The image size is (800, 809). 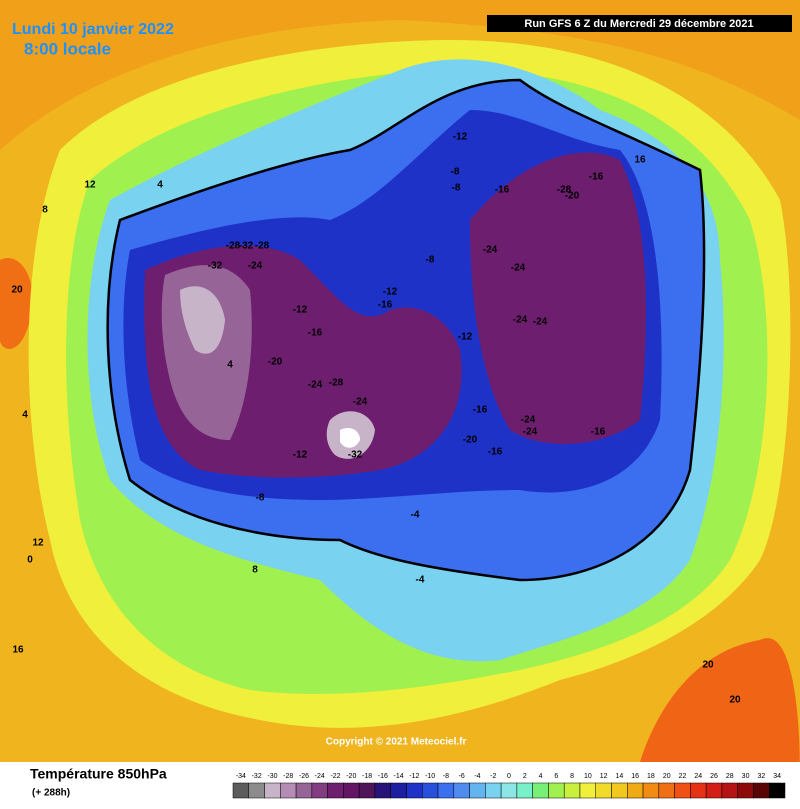 I want to click on legend-tick-label: -34, so click(x=241, y=776).